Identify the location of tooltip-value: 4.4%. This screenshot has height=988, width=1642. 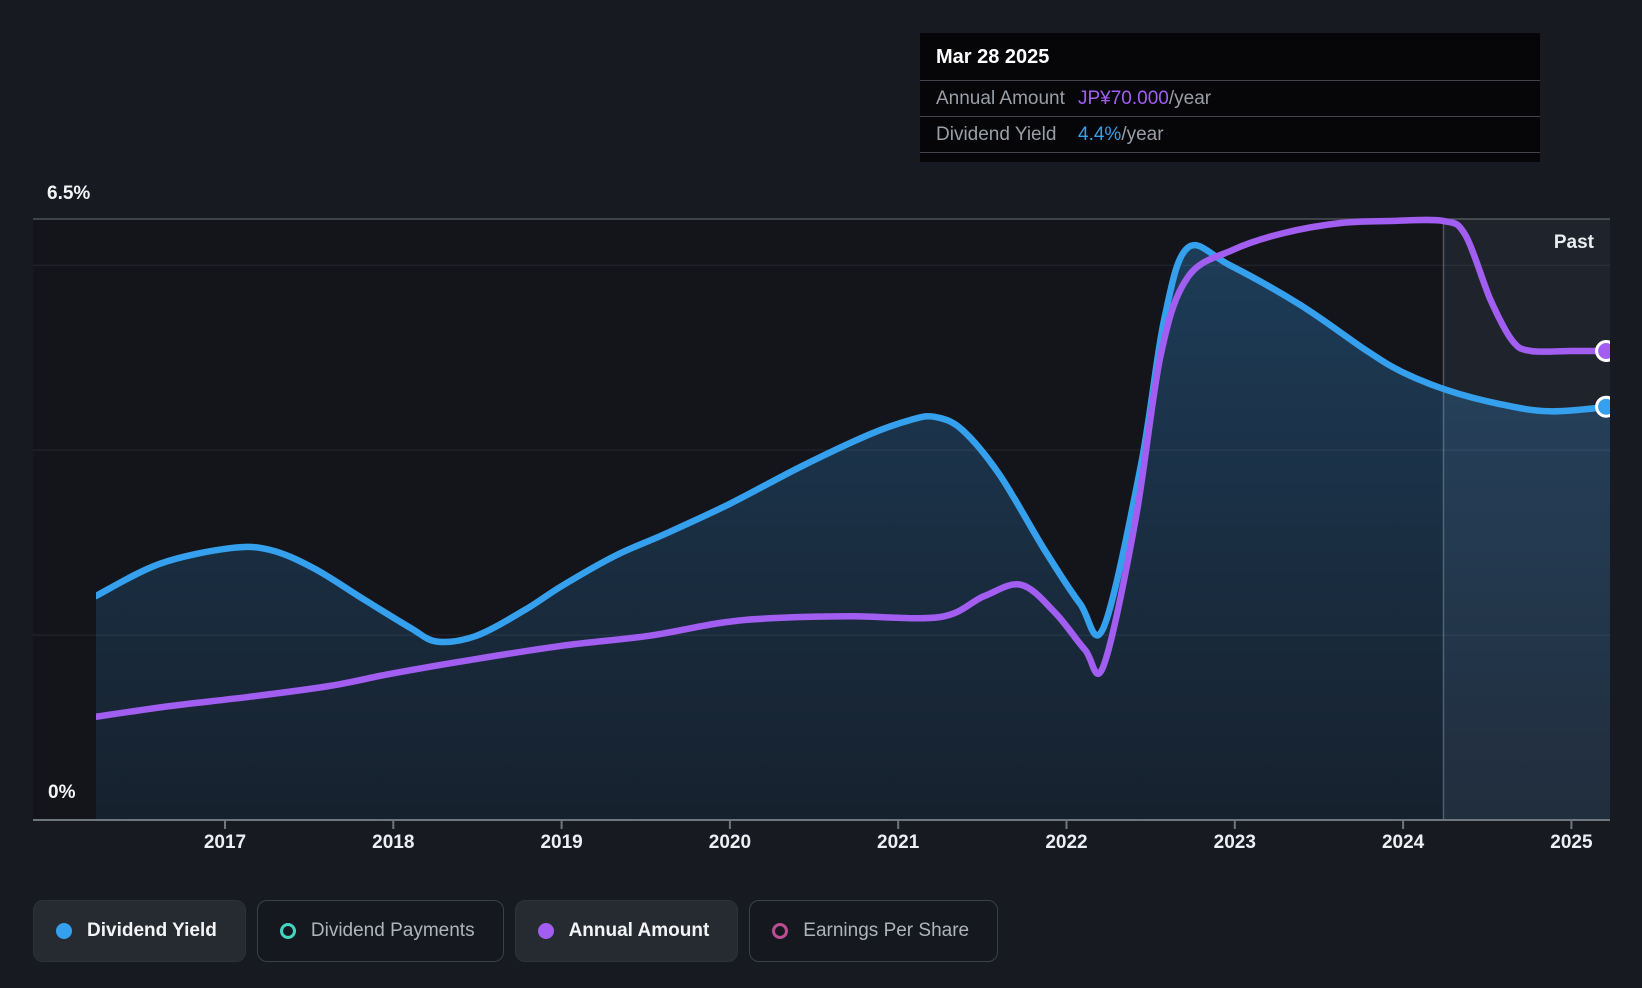
(1100, 134).